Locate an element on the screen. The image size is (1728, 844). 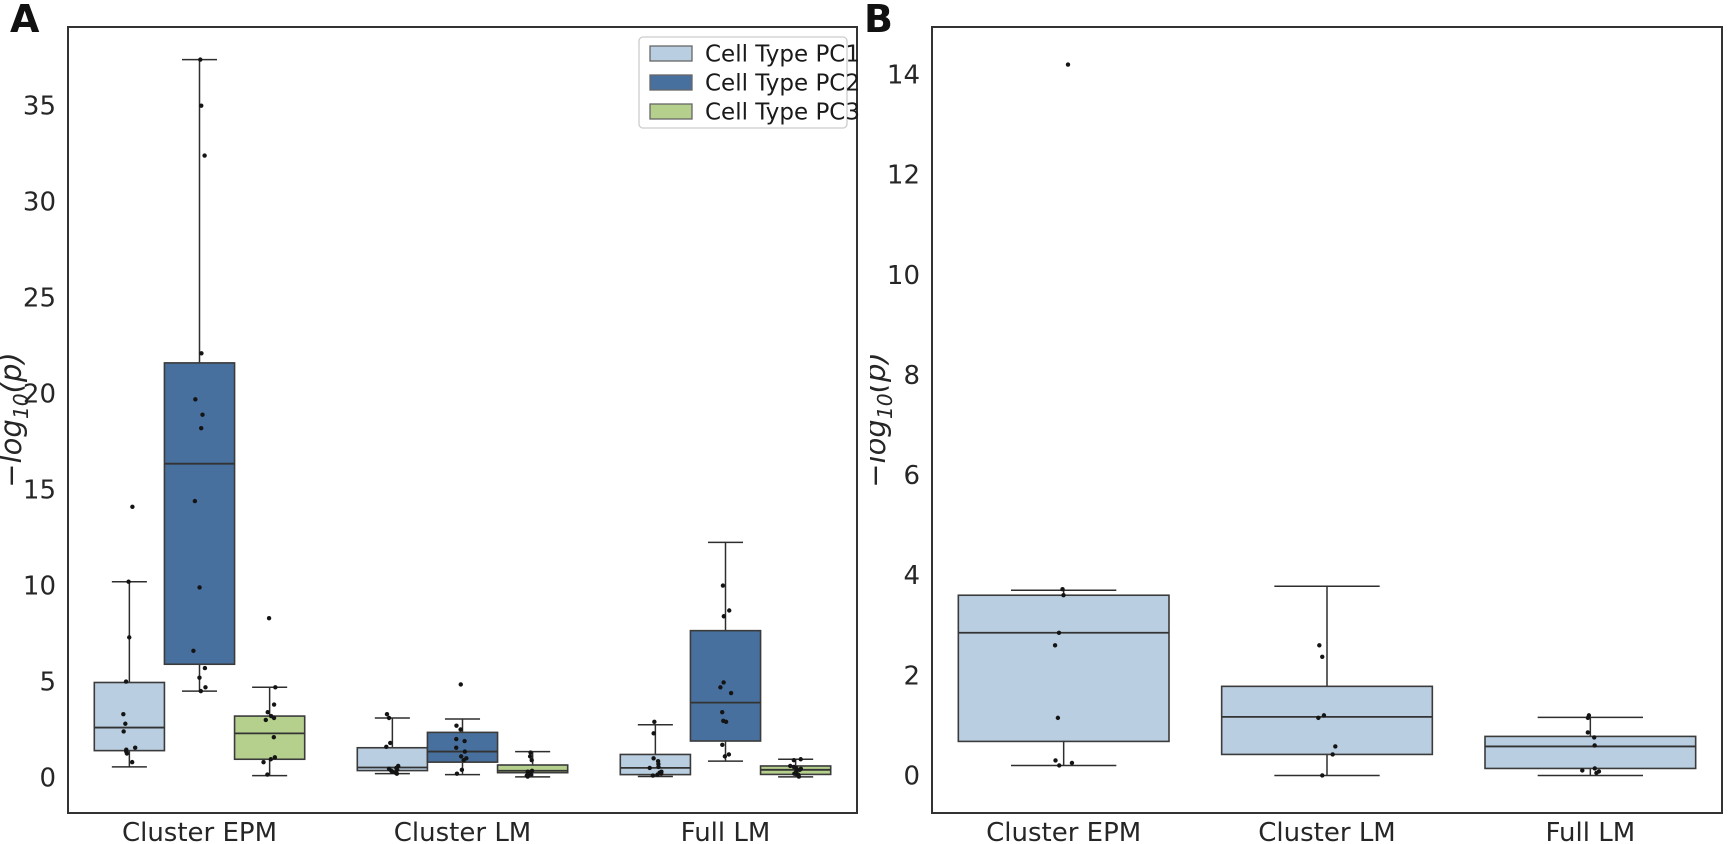
y-tick-label: 20 is located at coordinates (39, 395).